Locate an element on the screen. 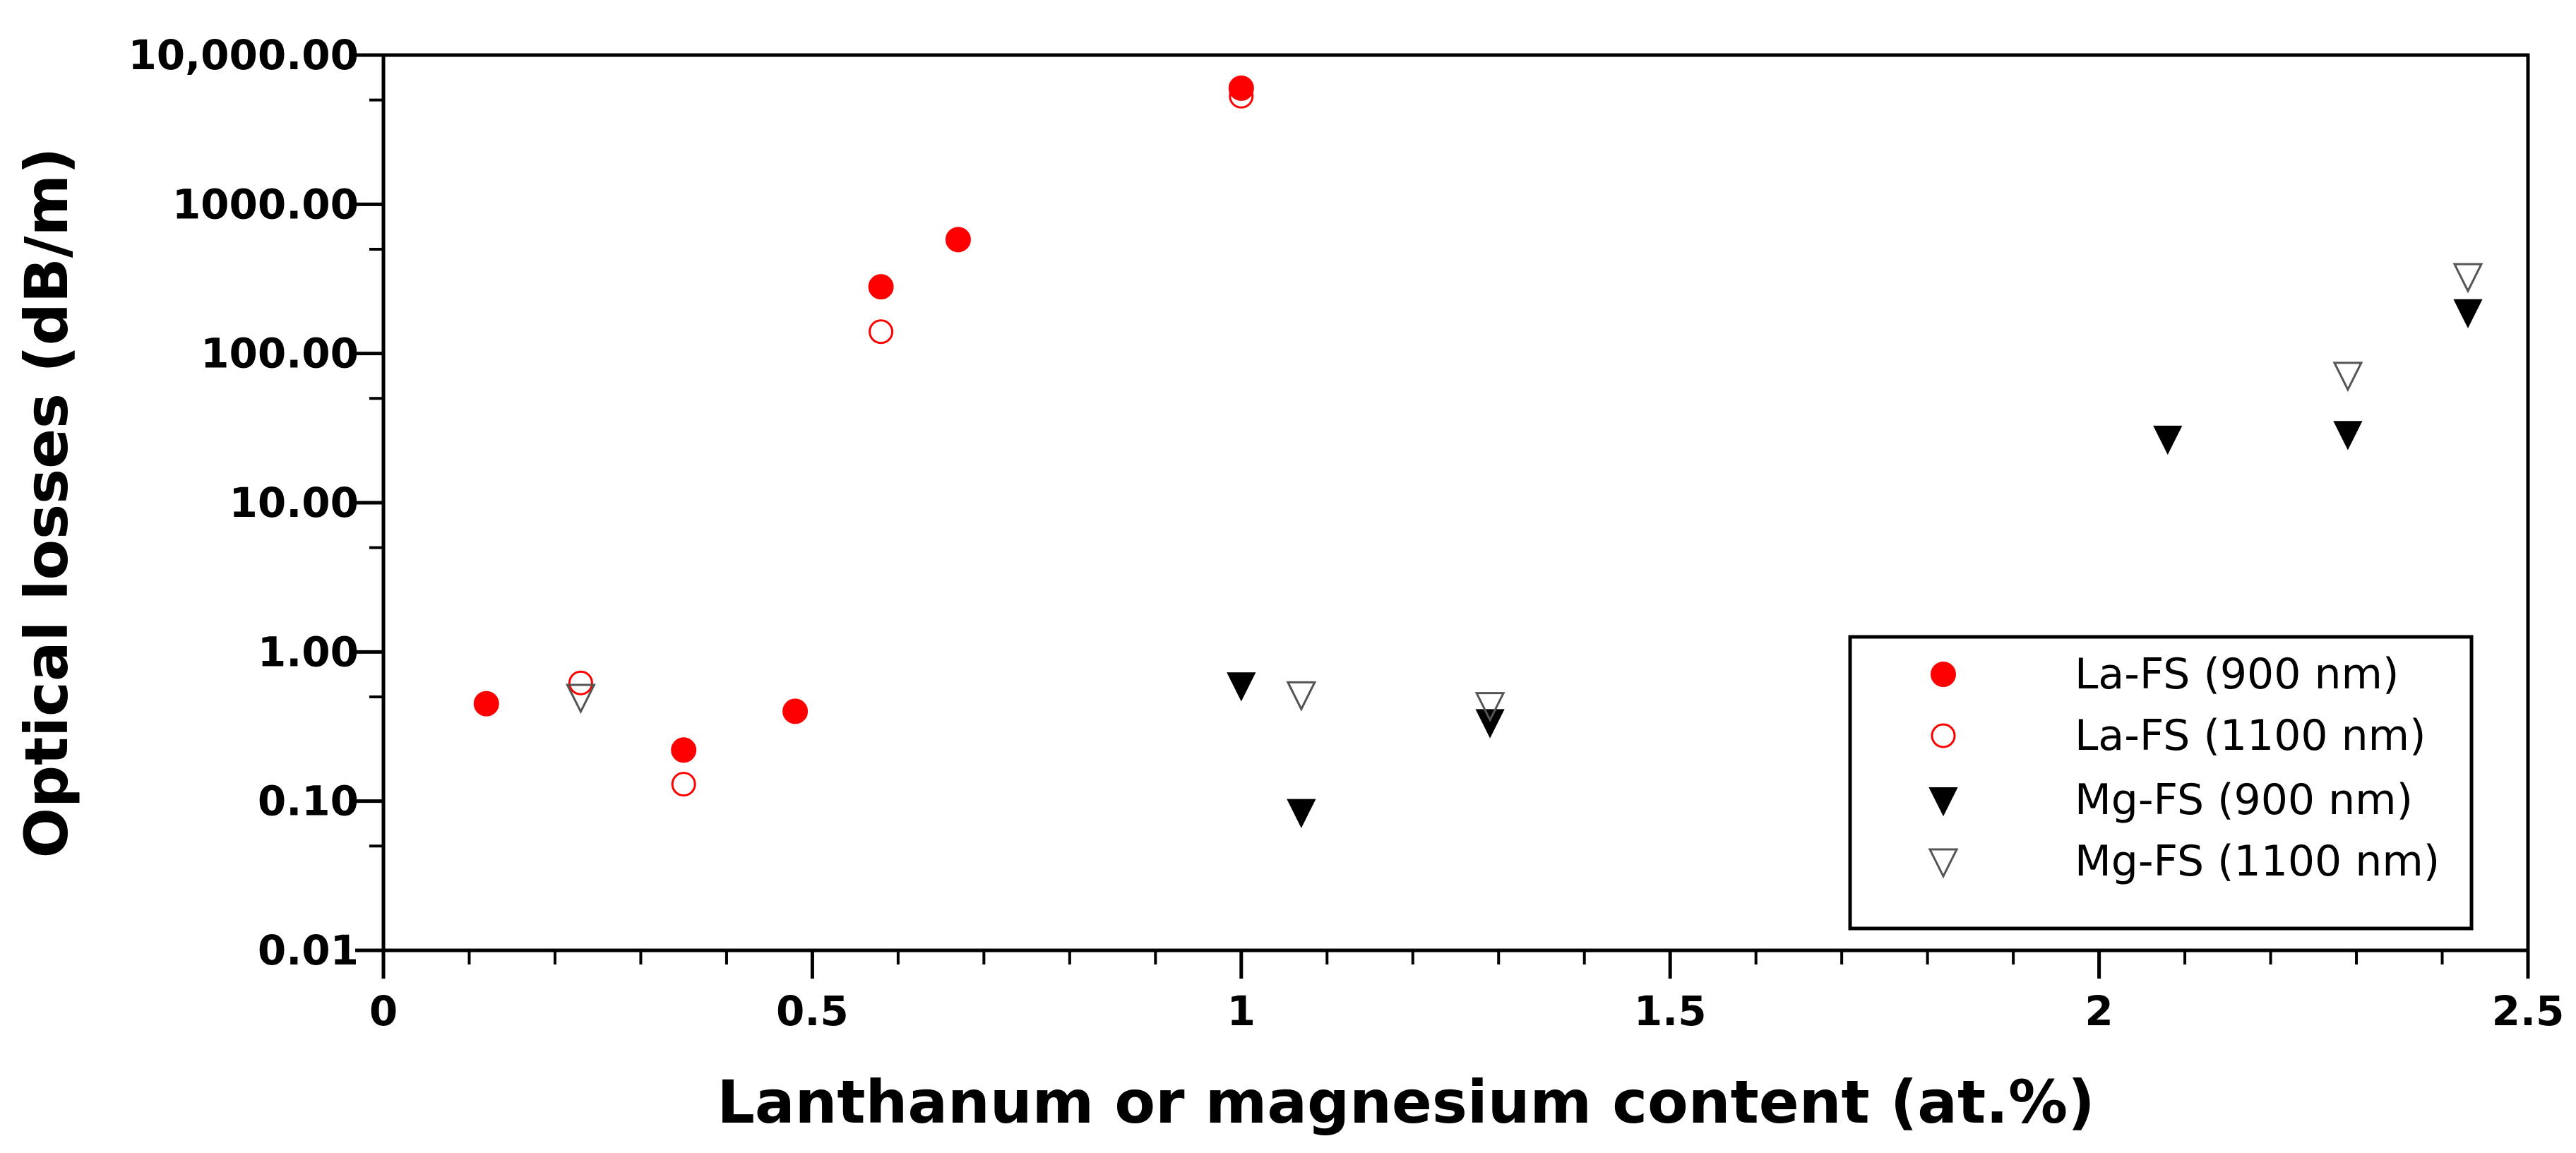 The height and width of the screenshot is (1153, 2576). x-axis-ticks: 0 0.5 1 1.5 2 2.5 is located at coordinates (1467, 992).